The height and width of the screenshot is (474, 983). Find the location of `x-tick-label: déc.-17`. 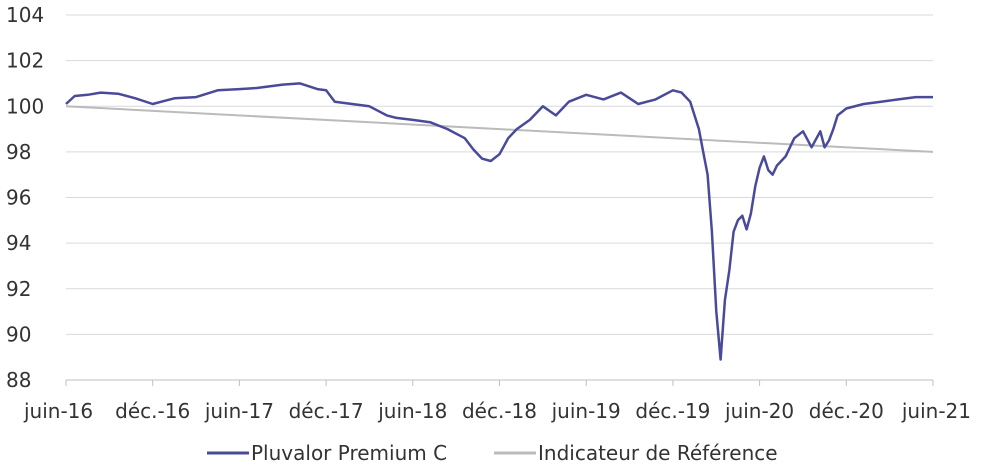

x-tick-label: déc.-17 is located at coordinates (326, 411).